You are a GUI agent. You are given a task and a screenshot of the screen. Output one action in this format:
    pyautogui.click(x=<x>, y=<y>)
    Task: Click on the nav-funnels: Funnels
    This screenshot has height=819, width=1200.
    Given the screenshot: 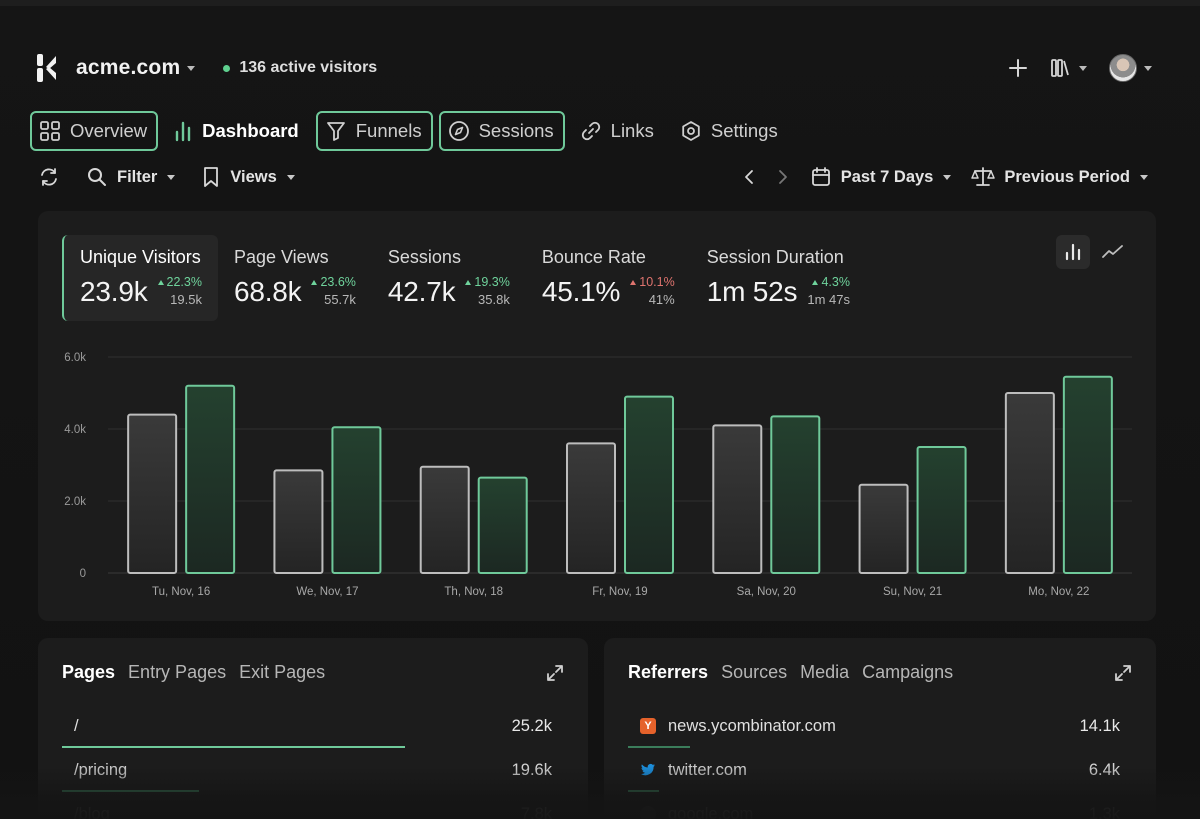 What is the action you would take?
    pyautogui.click(x=374, y=131)
    